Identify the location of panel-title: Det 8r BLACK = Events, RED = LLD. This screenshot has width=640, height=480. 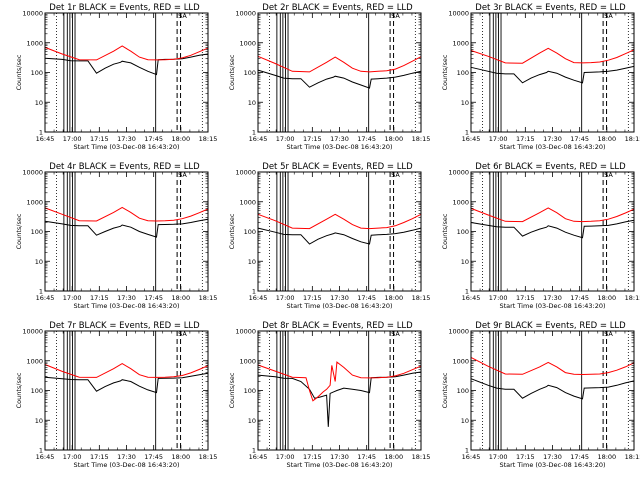
(337, 326).